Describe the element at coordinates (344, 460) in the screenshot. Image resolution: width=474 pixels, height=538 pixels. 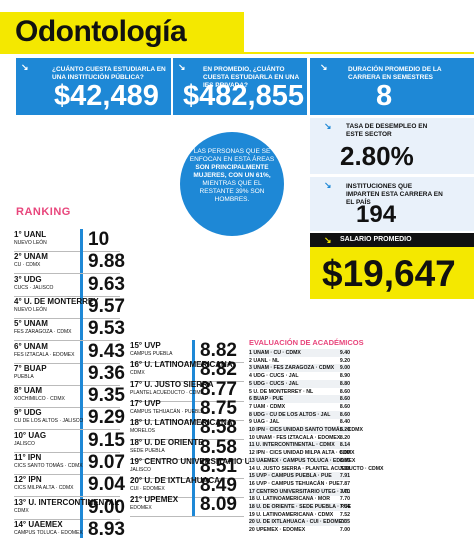
I see `evaluation-value: 8.00` at that location.